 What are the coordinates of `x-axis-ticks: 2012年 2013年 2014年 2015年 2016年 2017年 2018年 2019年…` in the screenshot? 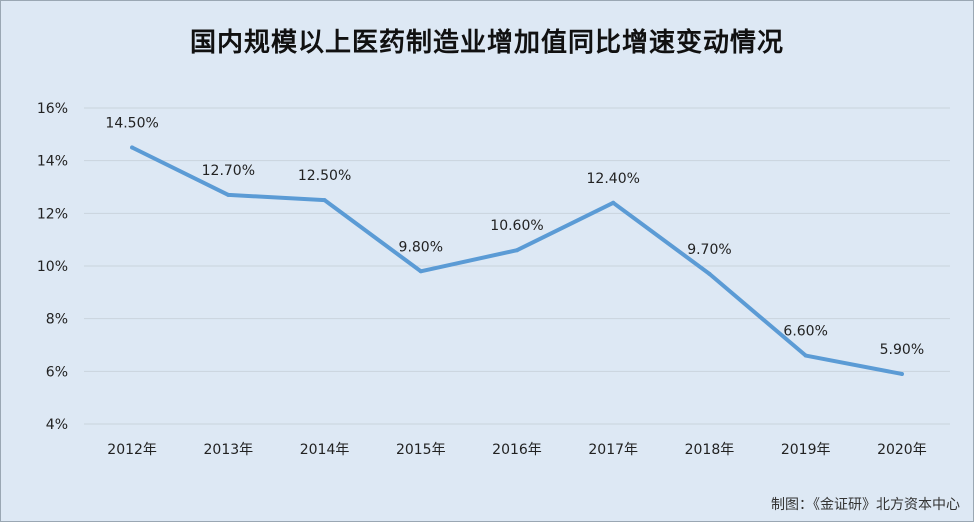 It's located at (516, 450).